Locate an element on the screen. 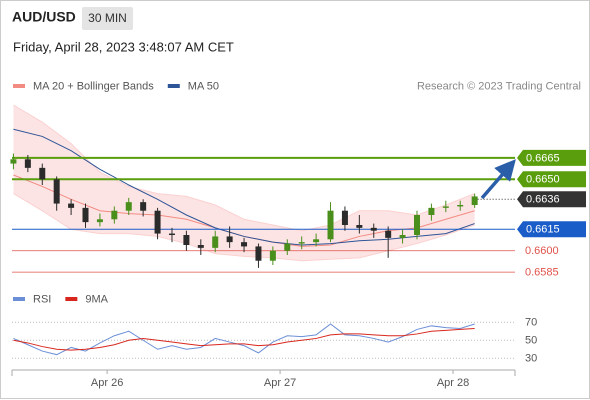 This screenshot has width=590, height=400. x-tick-label: Apr 28 is located at coordinates (453, 383).